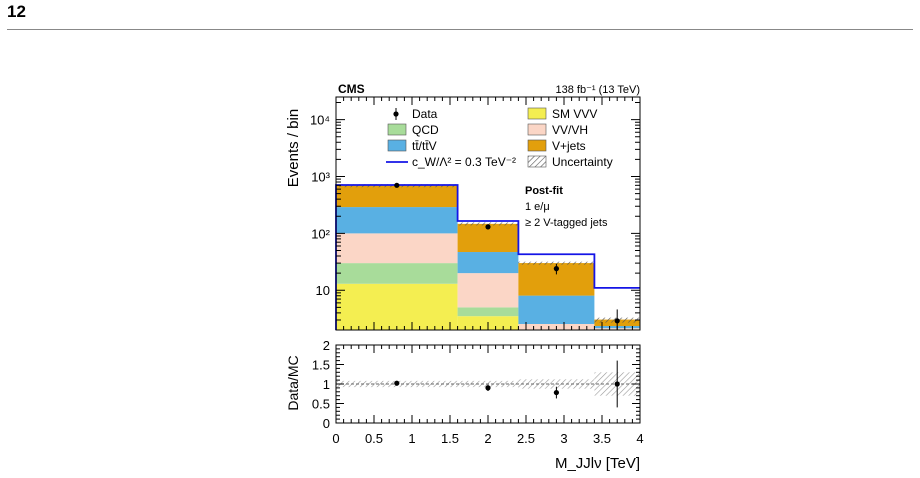 The height and width of the screenshot is (478, 920). Describe the element at coordinates (569, 146) in the screenshot. I see `legend-label: V+jets` at that location.